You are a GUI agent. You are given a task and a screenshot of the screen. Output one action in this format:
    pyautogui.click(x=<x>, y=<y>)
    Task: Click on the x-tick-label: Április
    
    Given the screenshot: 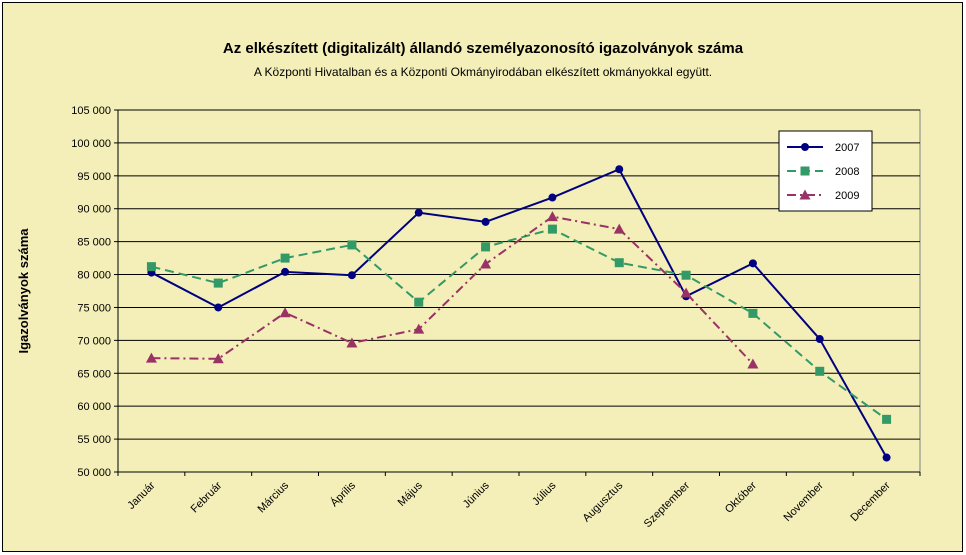 What is the action you would take?
    pyautogui.click(x=343, y=494)
    